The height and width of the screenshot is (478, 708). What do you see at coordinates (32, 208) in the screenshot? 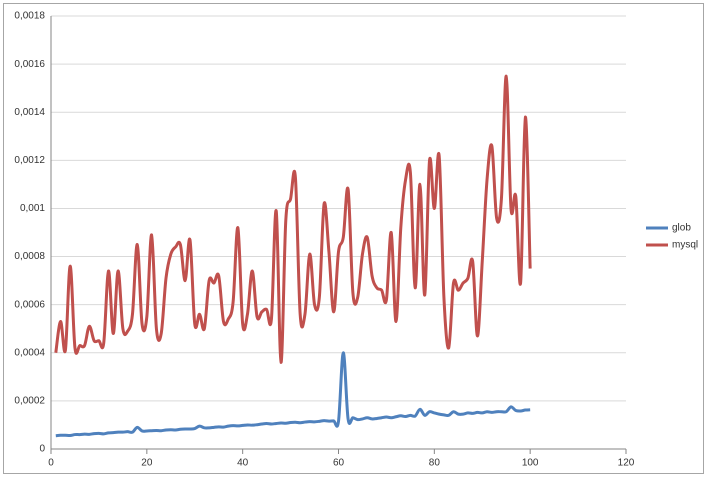
I see `y-tick-label: 0,001` at bounding box center [32, 208].